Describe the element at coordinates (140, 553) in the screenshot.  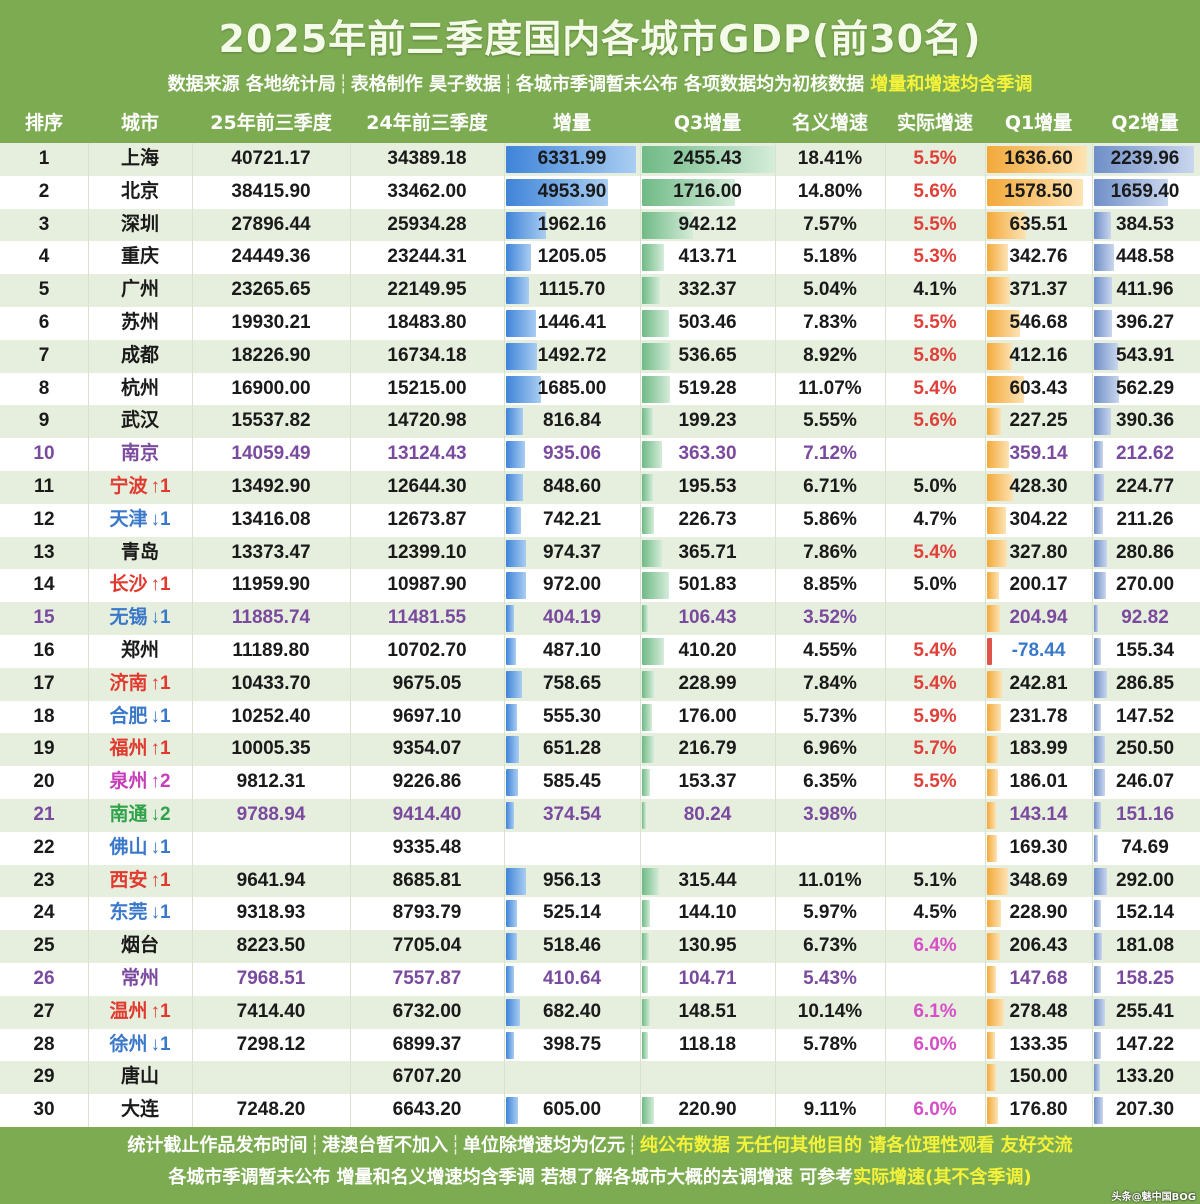
I see `cell-city: 青岛` at that location.